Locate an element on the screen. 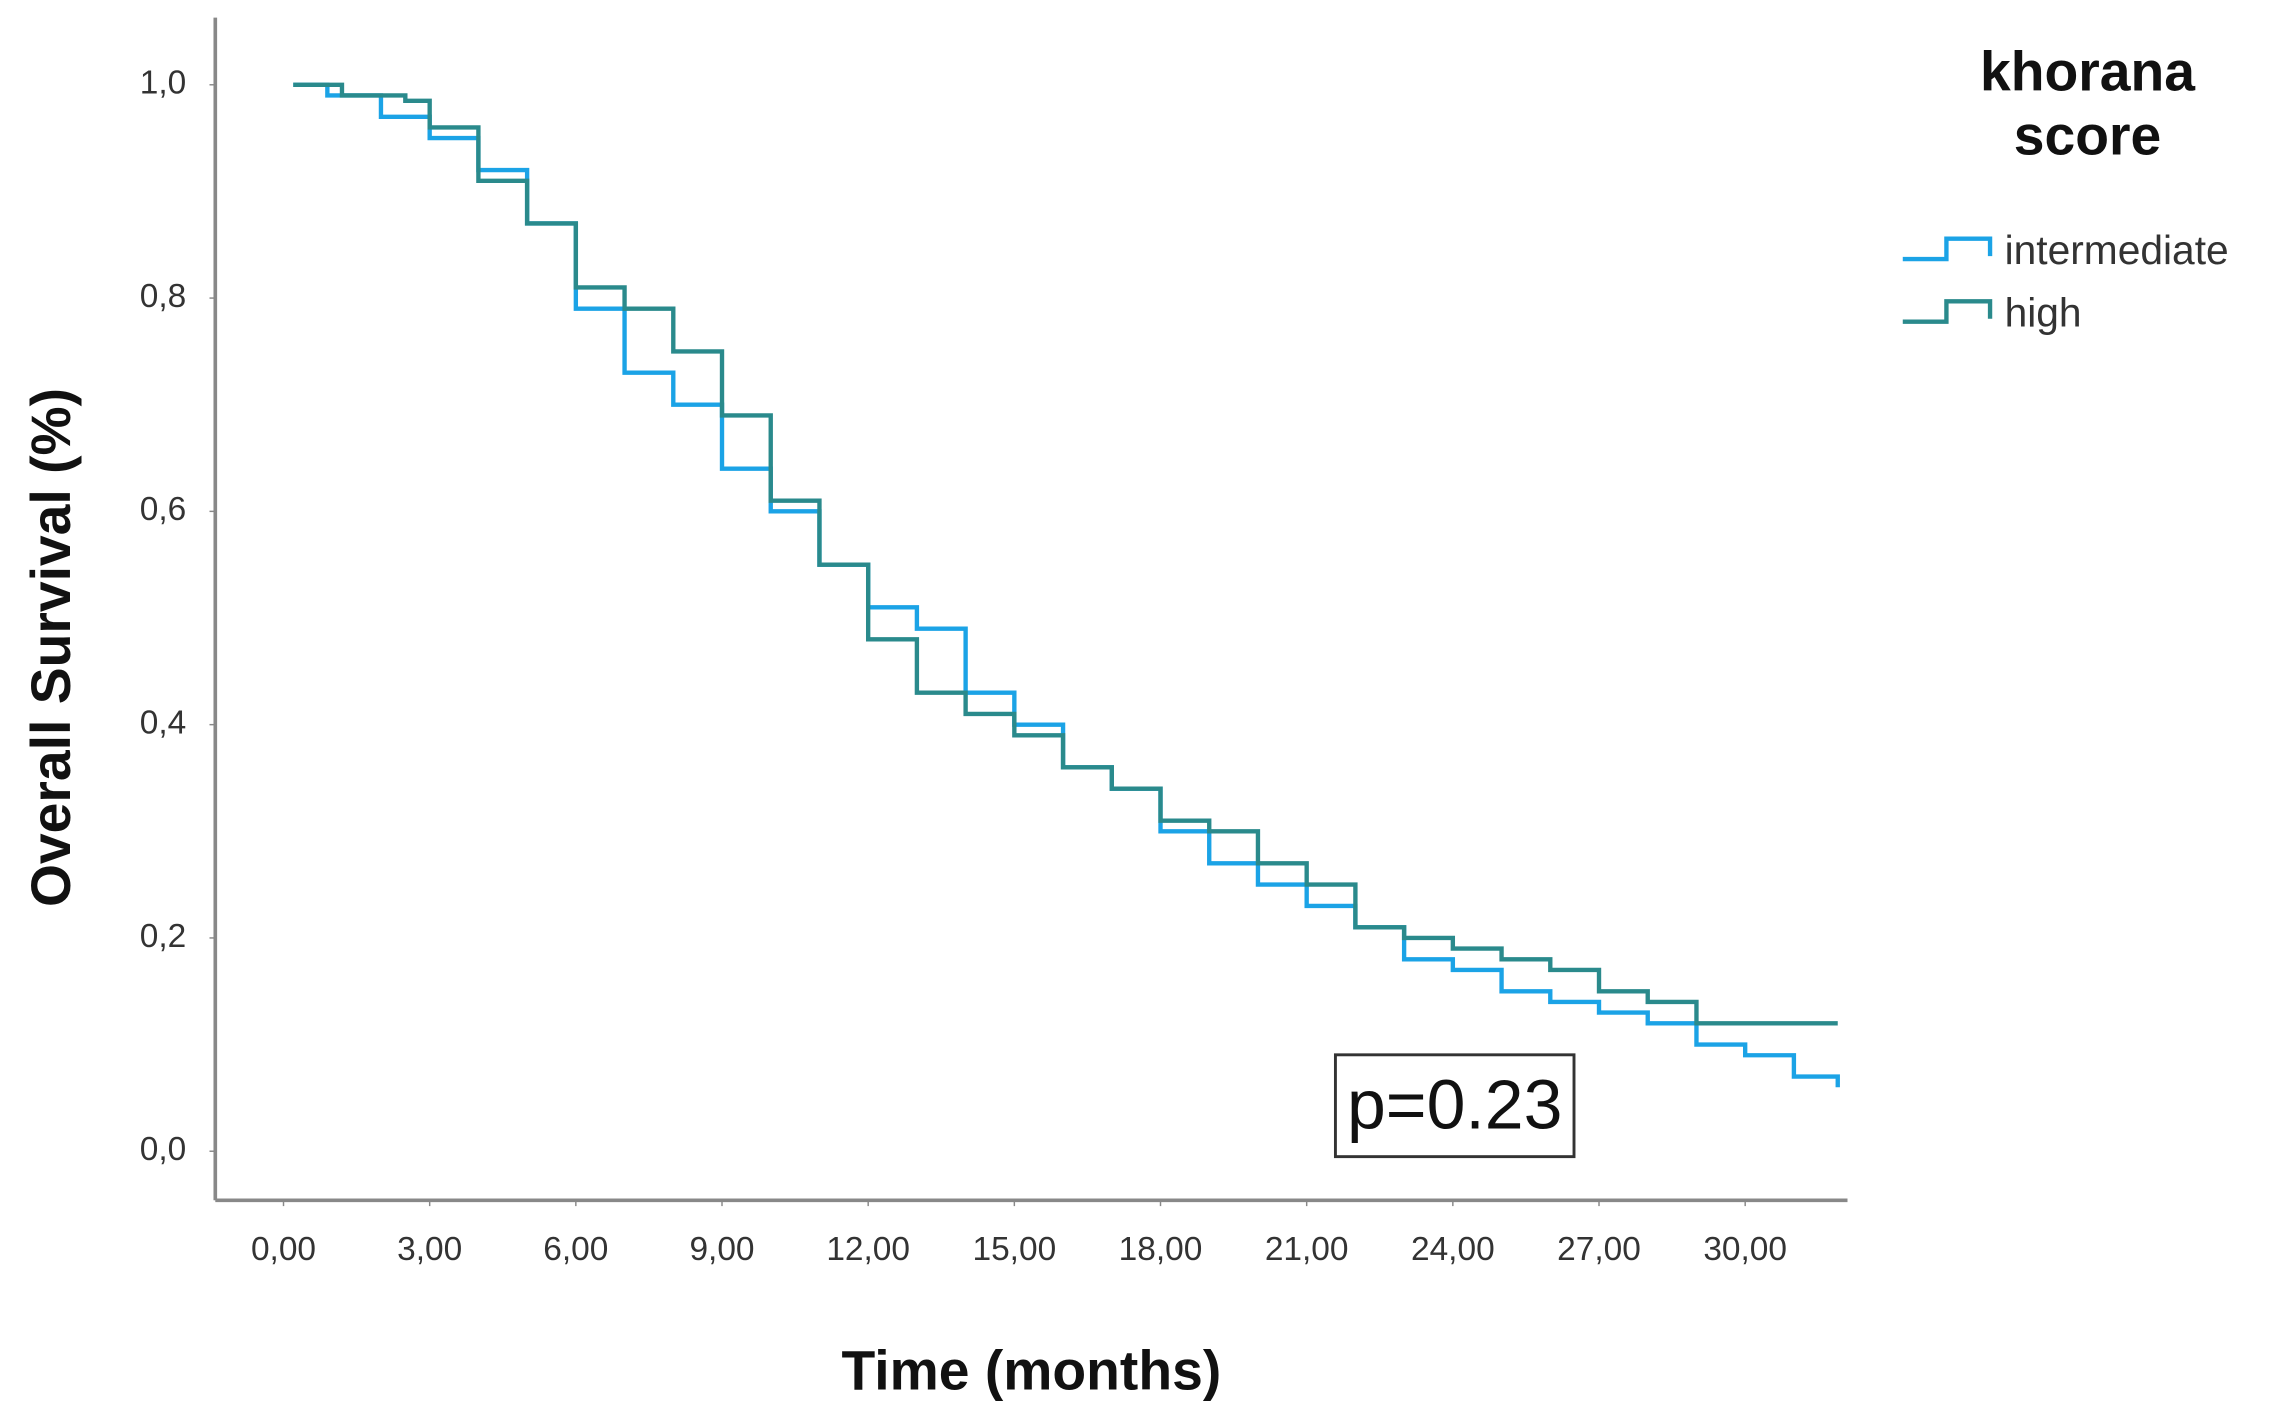 Image resolution: width=2281 pixels, height=1423 pixels. legend-label: intermediate is located at coordinates (2117, 250).